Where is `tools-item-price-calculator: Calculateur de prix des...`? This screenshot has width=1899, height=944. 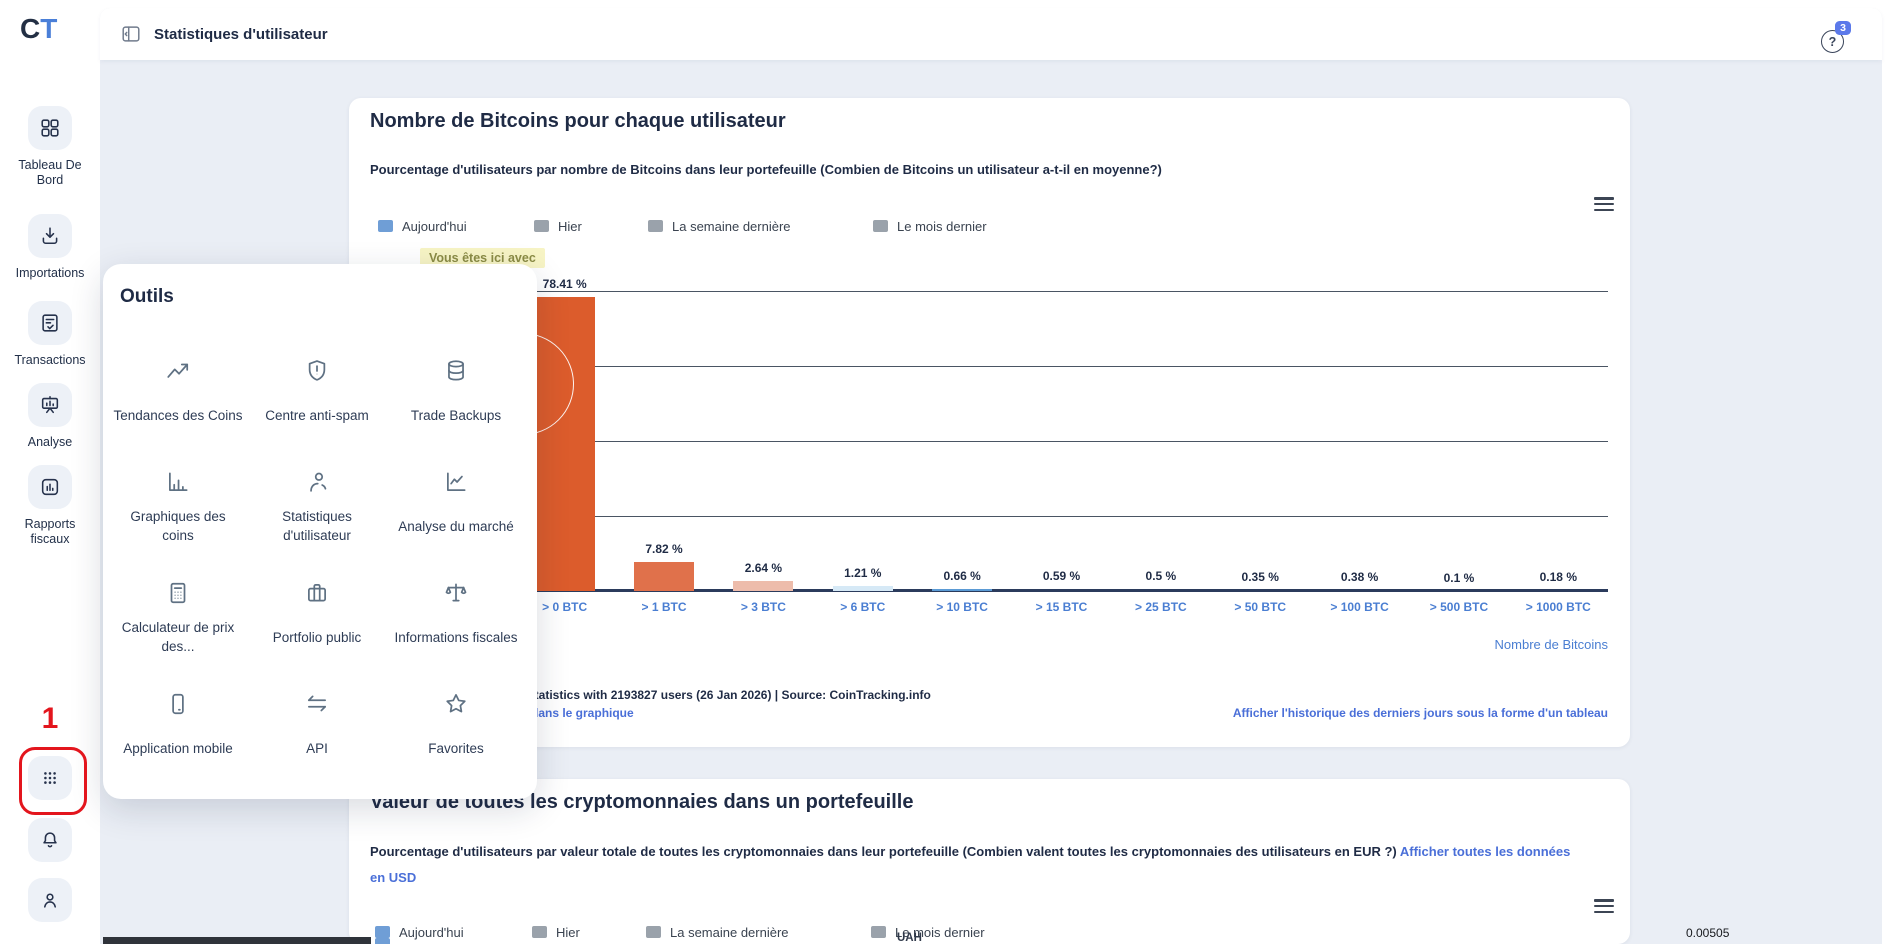 tools-item-price-calculator: Calculateur de prix des... is located at coordinates (178, 630).